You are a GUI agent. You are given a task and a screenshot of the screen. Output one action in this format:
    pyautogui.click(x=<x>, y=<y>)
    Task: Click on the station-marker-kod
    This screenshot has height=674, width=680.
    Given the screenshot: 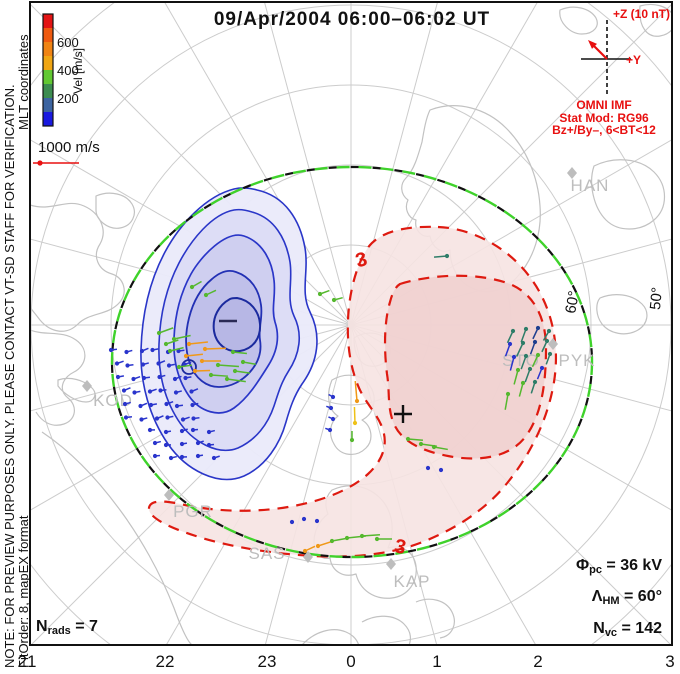 What is the action you would take?
    pyautogui.click(x=87, y=386)
    